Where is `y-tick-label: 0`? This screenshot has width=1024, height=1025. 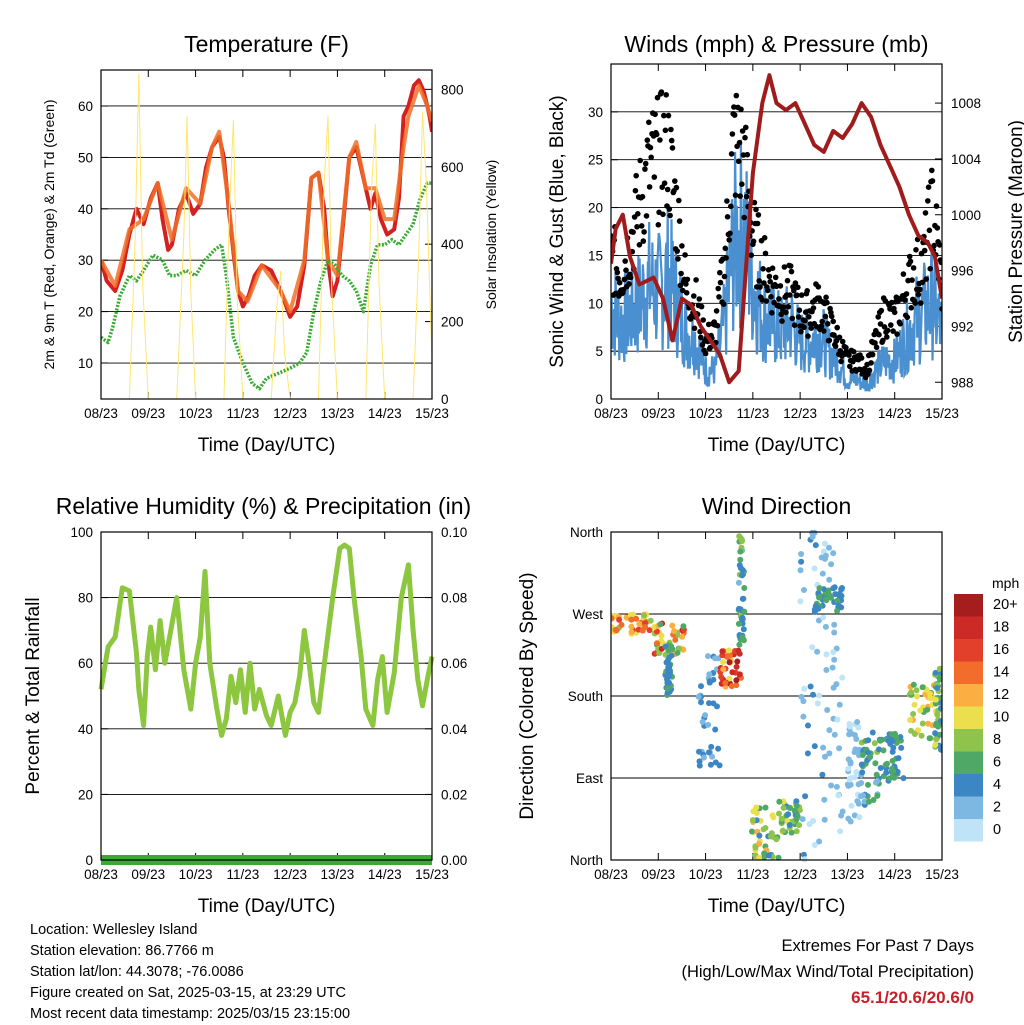 y-tick-label: 0 is located at coordinates (599, 399).